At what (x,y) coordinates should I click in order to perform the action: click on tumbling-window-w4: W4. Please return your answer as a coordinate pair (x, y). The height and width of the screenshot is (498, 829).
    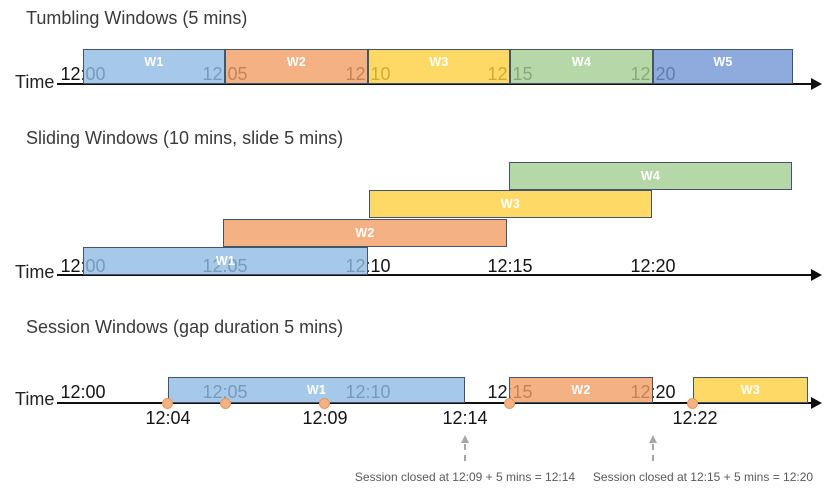
    Looking at the image, I should click on (581, 66).